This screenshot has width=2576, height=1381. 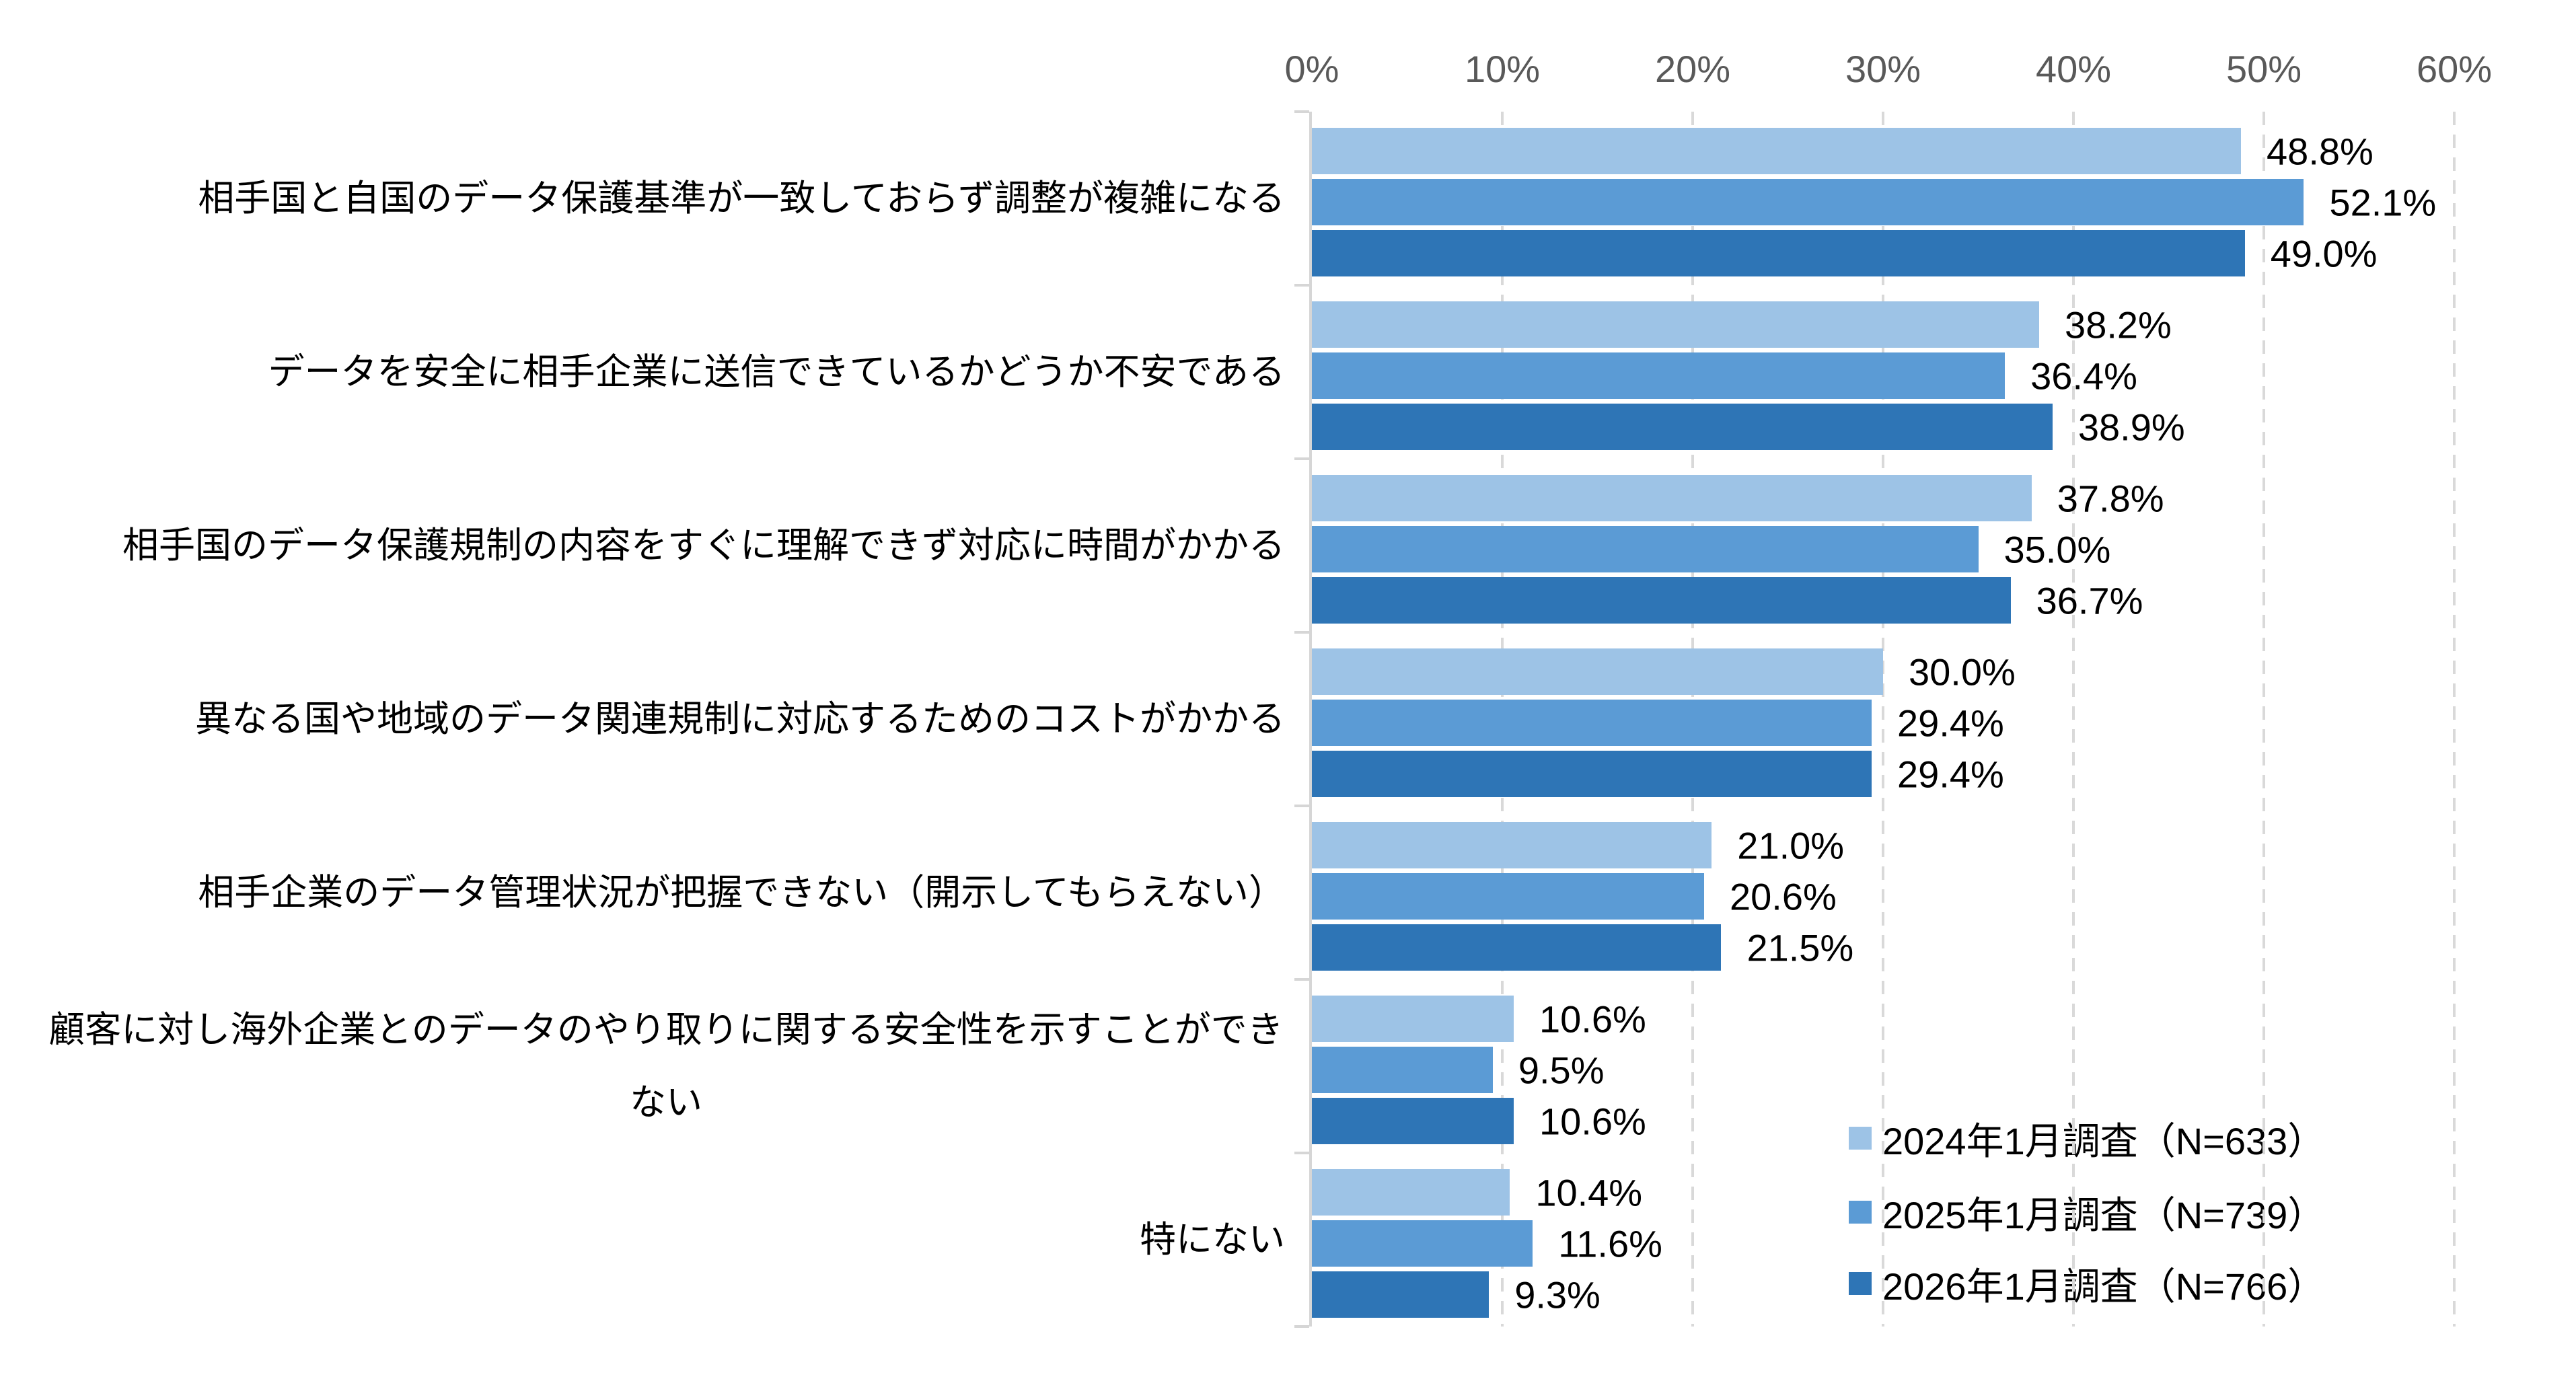 What do you see at coordinates (777, 372) in the screenshot?
I see `category-label-text: データを安全に相手企業に送信できているかどうか不安である` at bounding box center [777, 372].